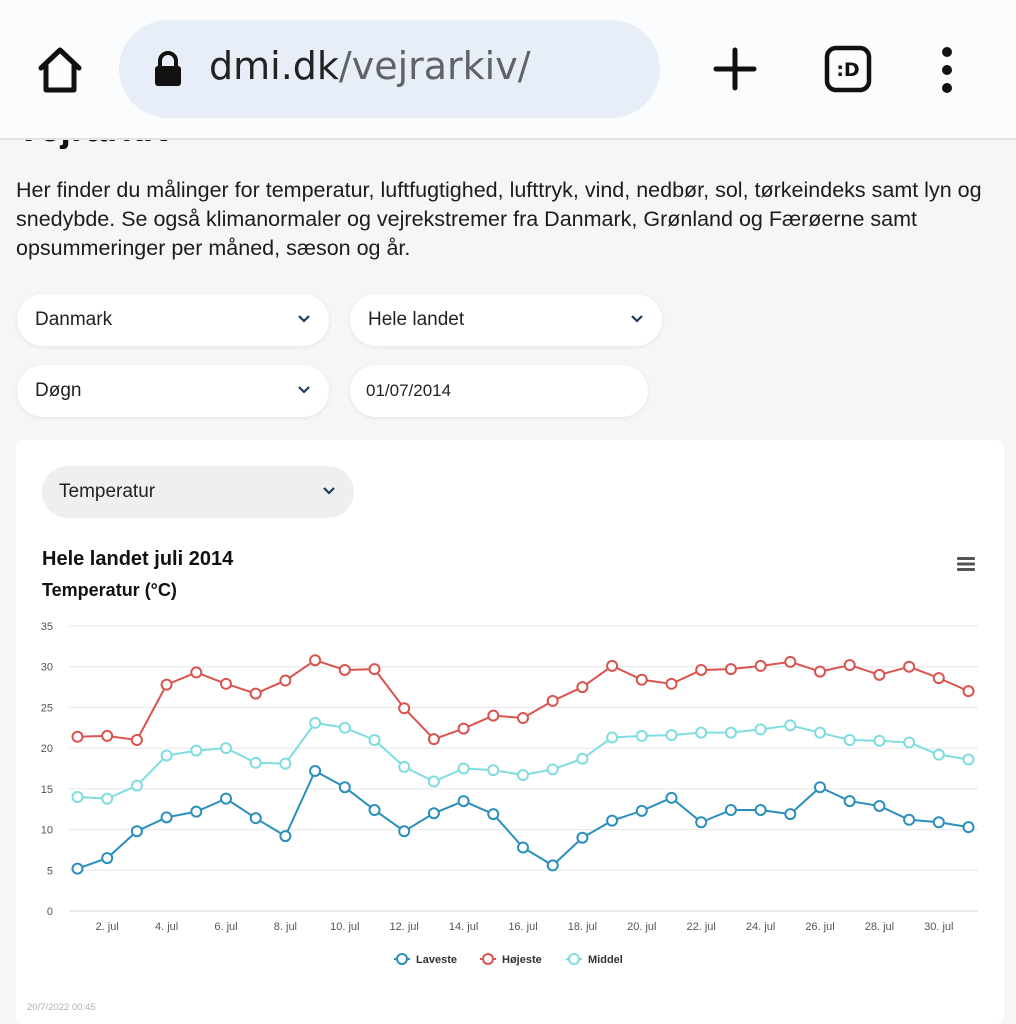 This screenshot has height=1024, width=1016. I want to click on x-tick-label: 8. jul, so click(285, 927).